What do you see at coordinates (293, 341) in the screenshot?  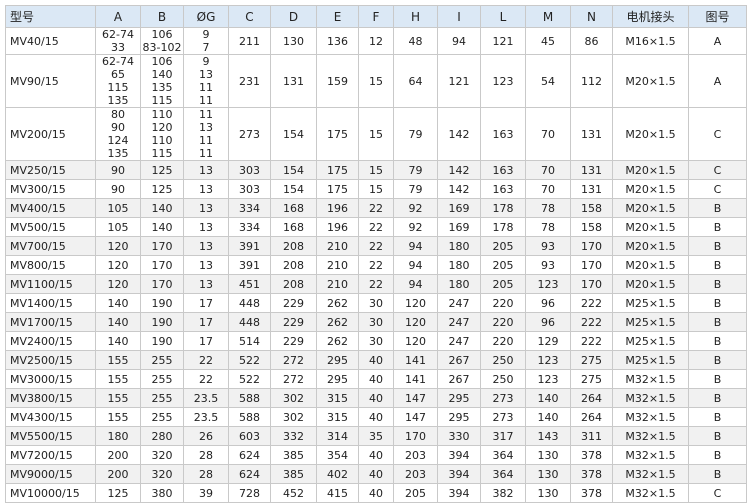 I see `table-cell: 229` at bounding box center [293, 341].